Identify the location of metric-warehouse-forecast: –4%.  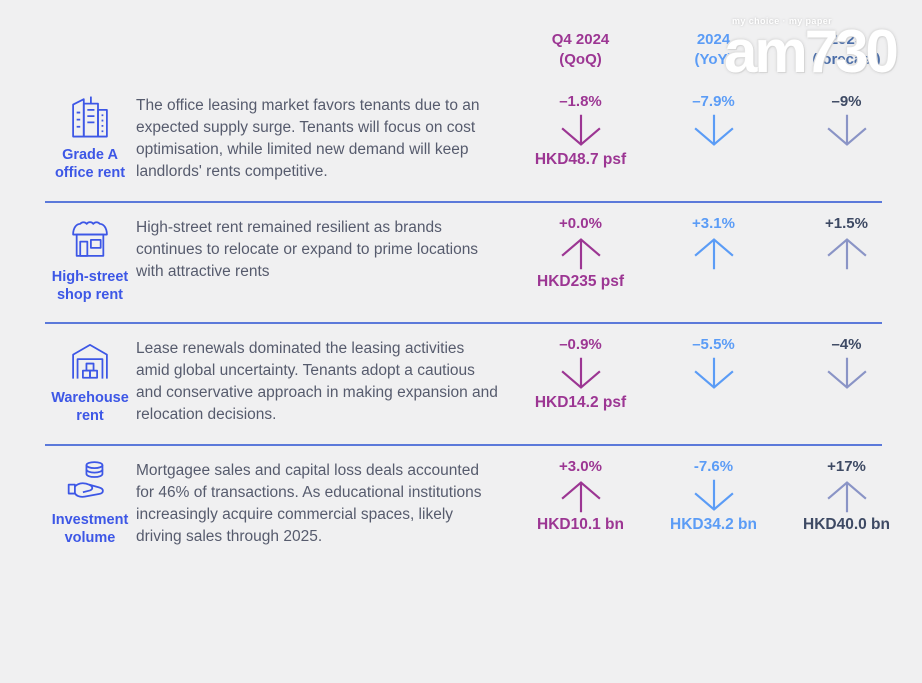
(846, 365).